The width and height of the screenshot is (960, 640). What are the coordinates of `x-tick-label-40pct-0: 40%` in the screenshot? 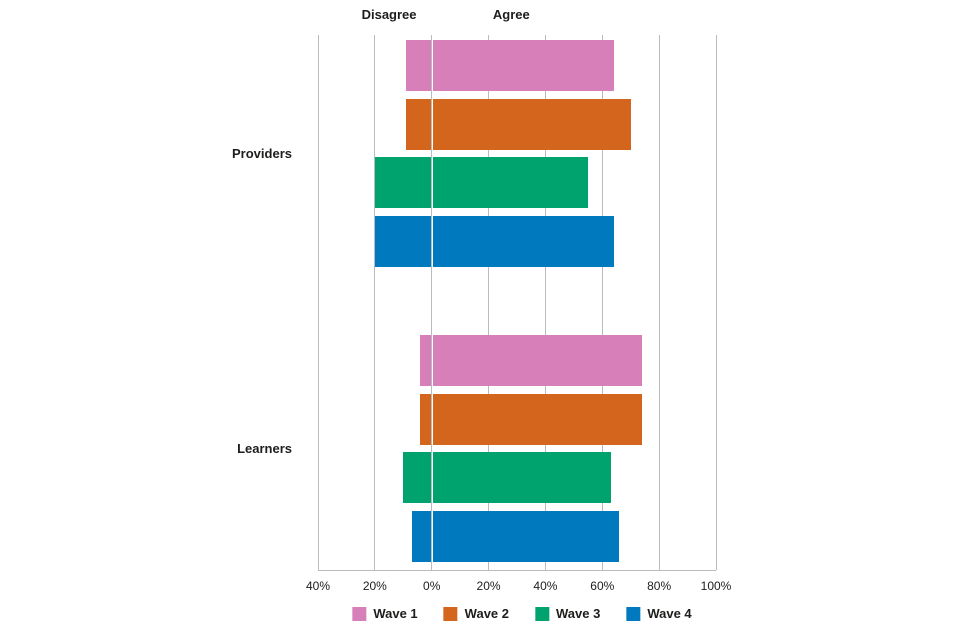 It's located at (318, 586).